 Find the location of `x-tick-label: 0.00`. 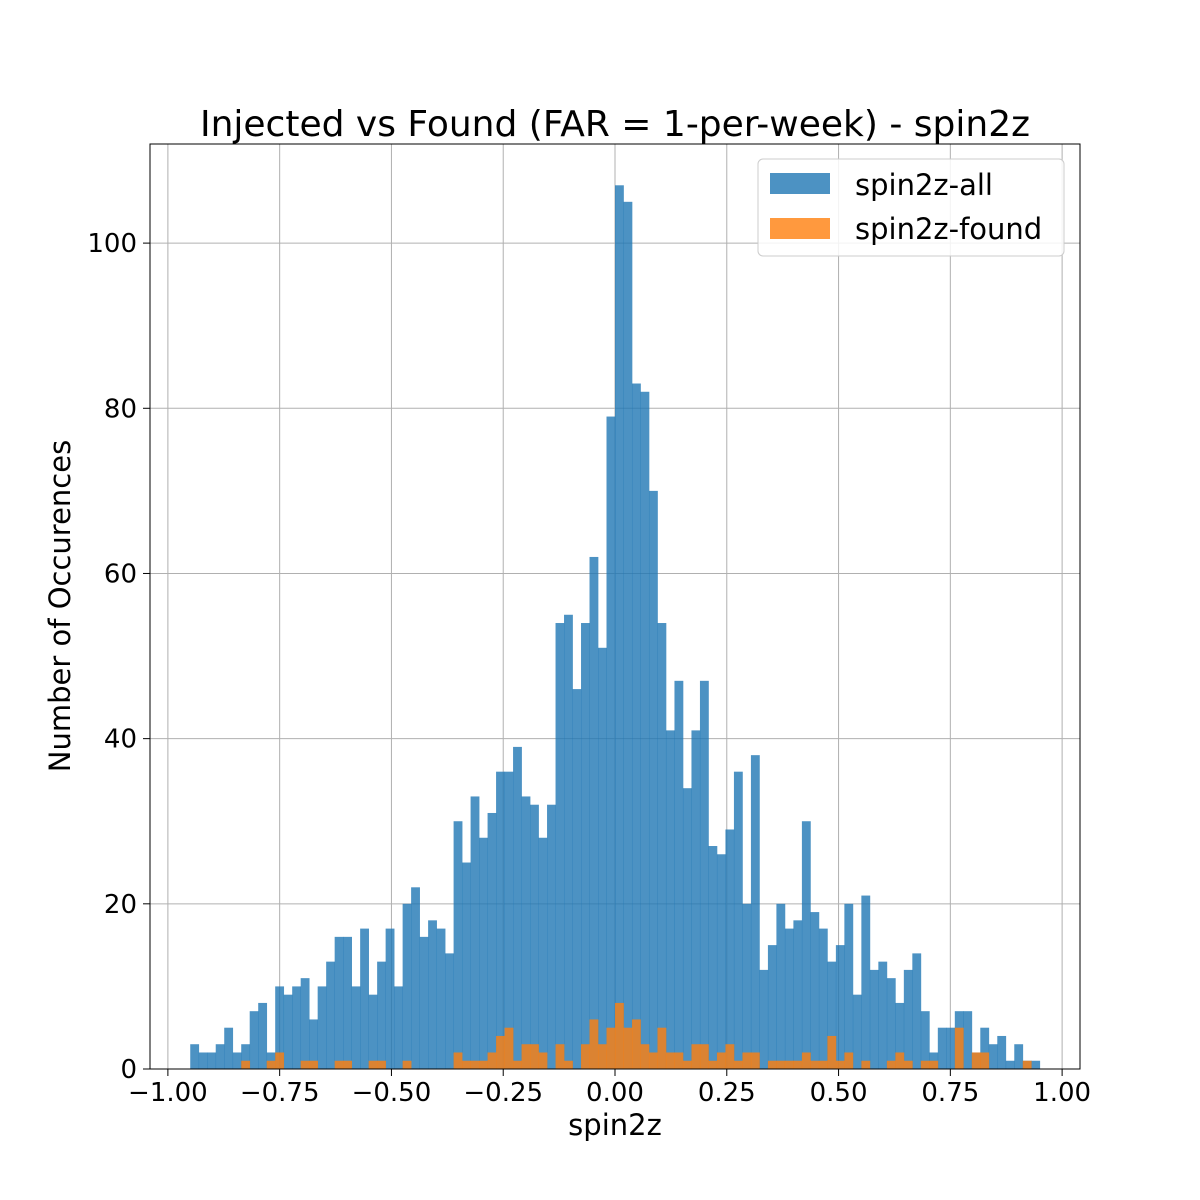

x-tick-label: 0.00 is located at coordinates (615, 1093).